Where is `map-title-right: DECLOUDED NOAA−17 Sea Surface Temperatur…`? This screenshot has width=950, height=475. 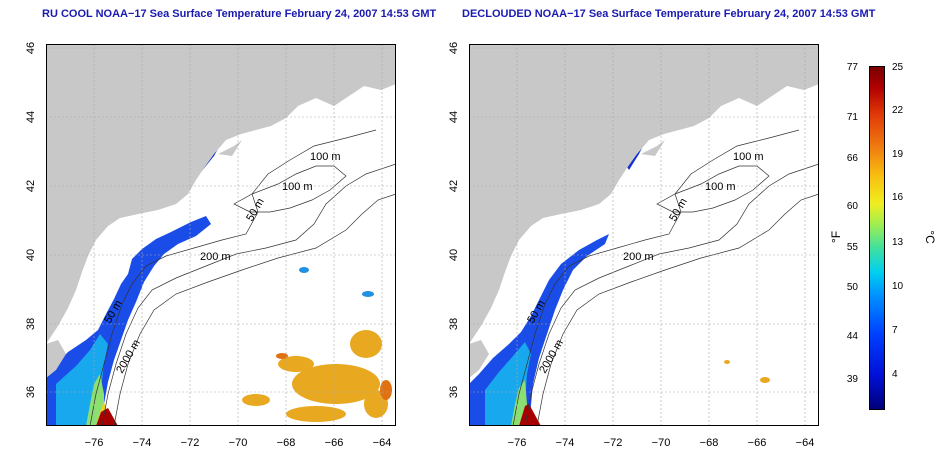
map-title-right: DECLOUDED NOAA−17 Sea Surface Temperatur… is located at coordinates (669, 14).